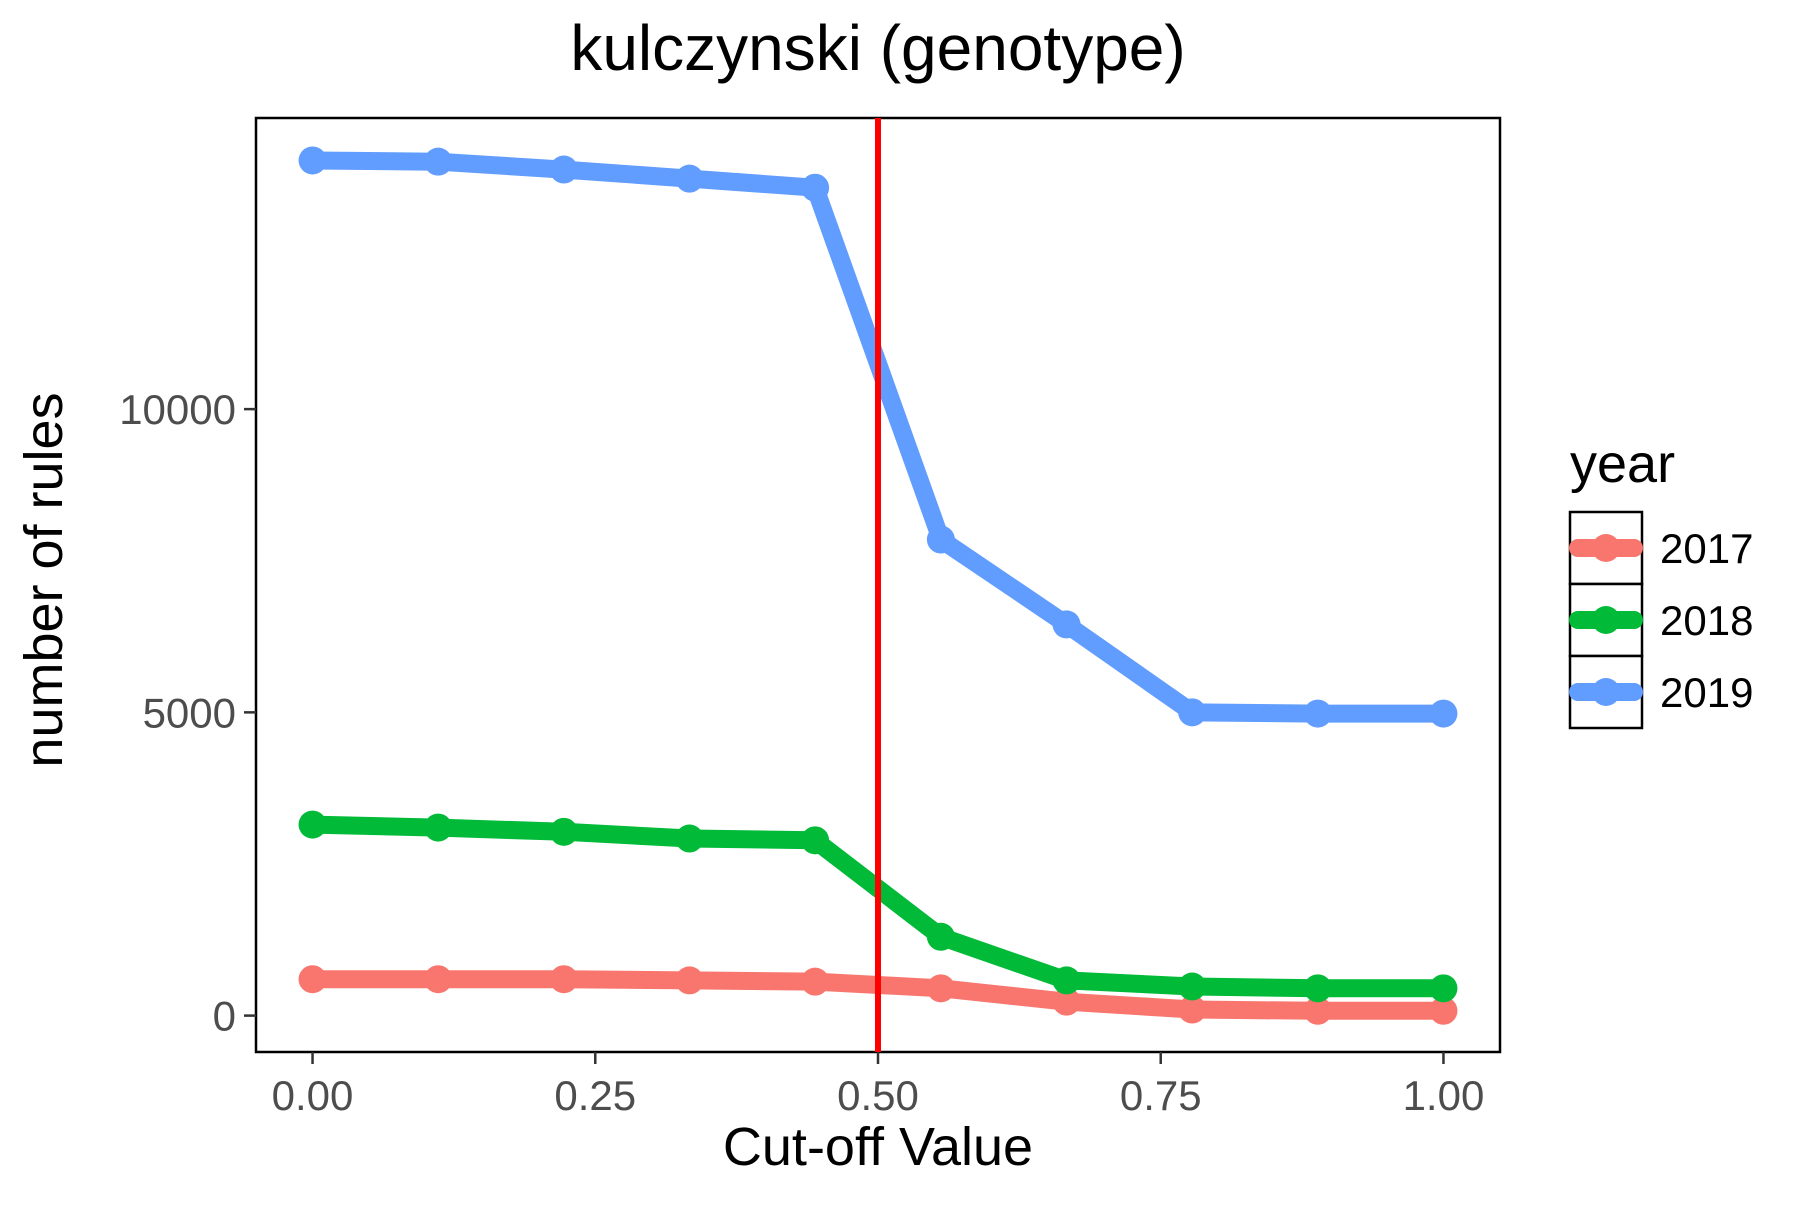  What do you see at coordinates (595, 1095) in the screenshot?
I see `x-tick-label: 0.25` at bounding box center [595, 1095].